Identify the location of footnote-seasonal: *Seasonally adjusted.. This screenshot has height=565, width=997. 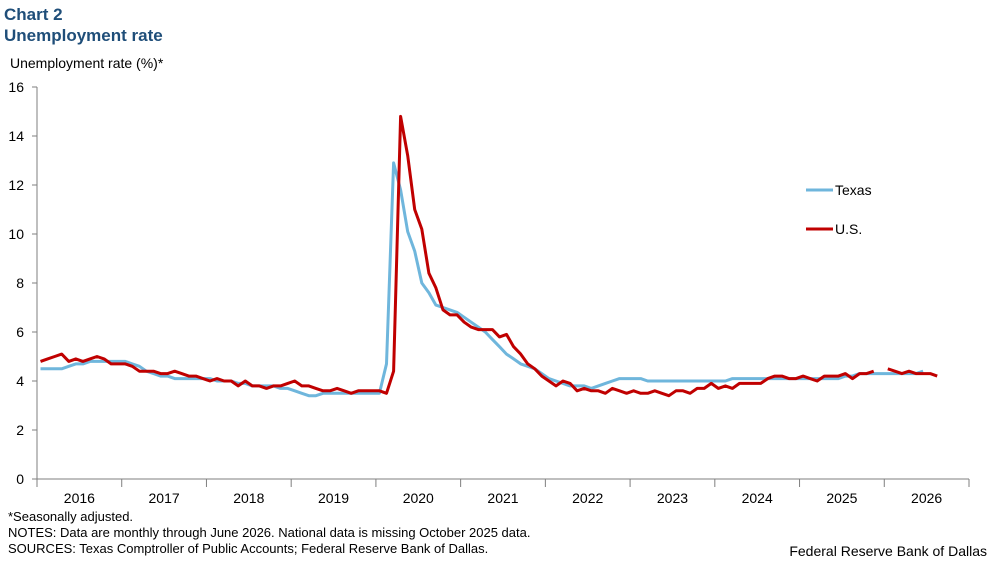
(71, 516).